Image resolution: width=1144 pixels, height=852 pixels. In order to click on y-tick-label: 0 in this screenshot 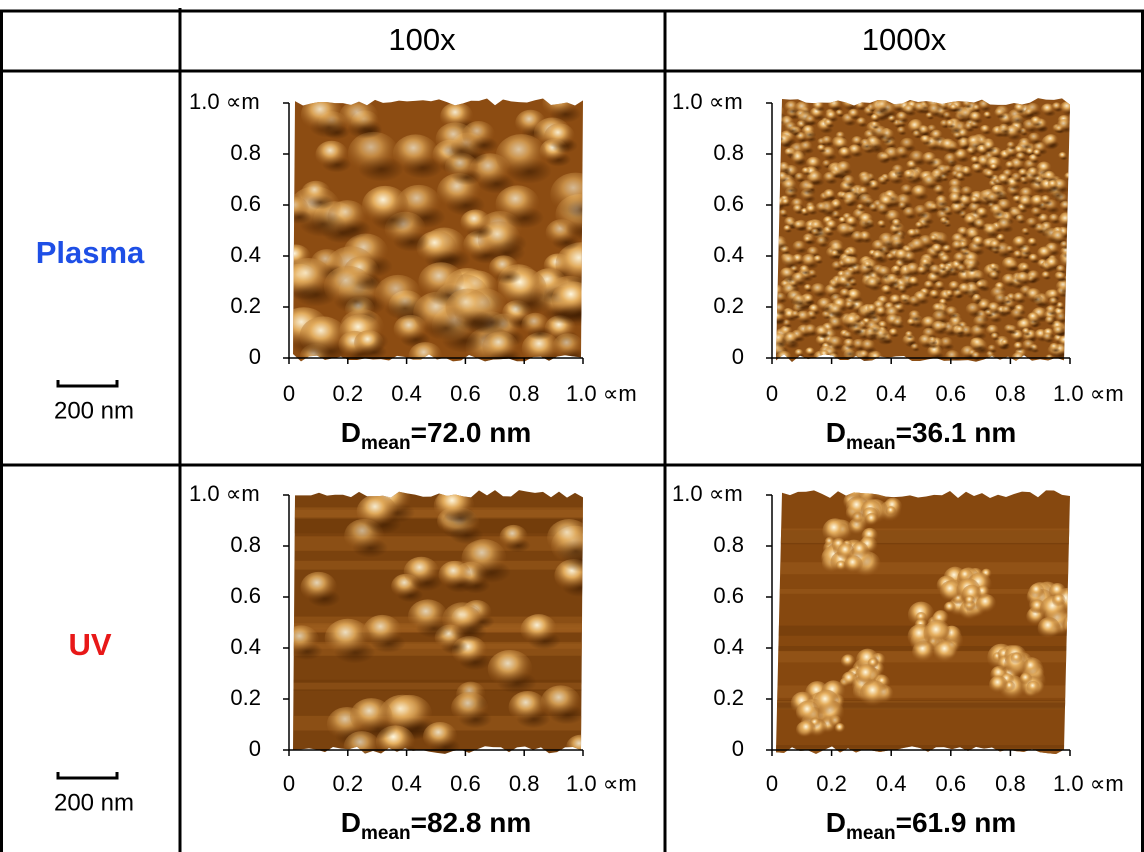, I will do `click(255, 356)`.